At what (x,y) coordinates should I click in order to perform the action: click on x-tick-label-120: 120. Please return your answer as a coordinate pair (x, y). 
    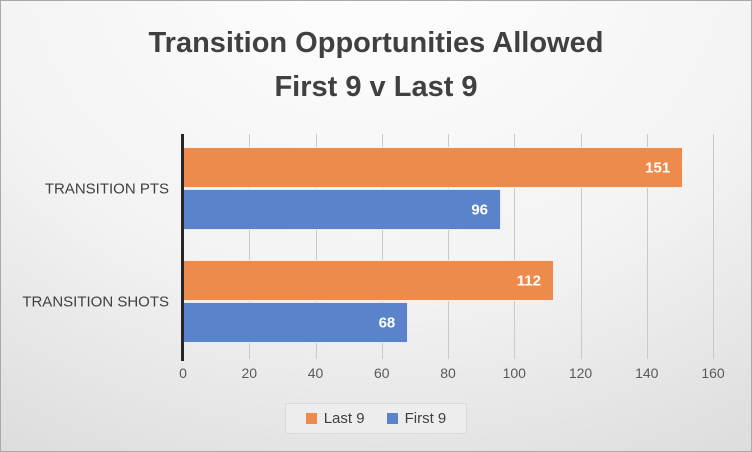
    Looking at the image, I should click on (580, 373).